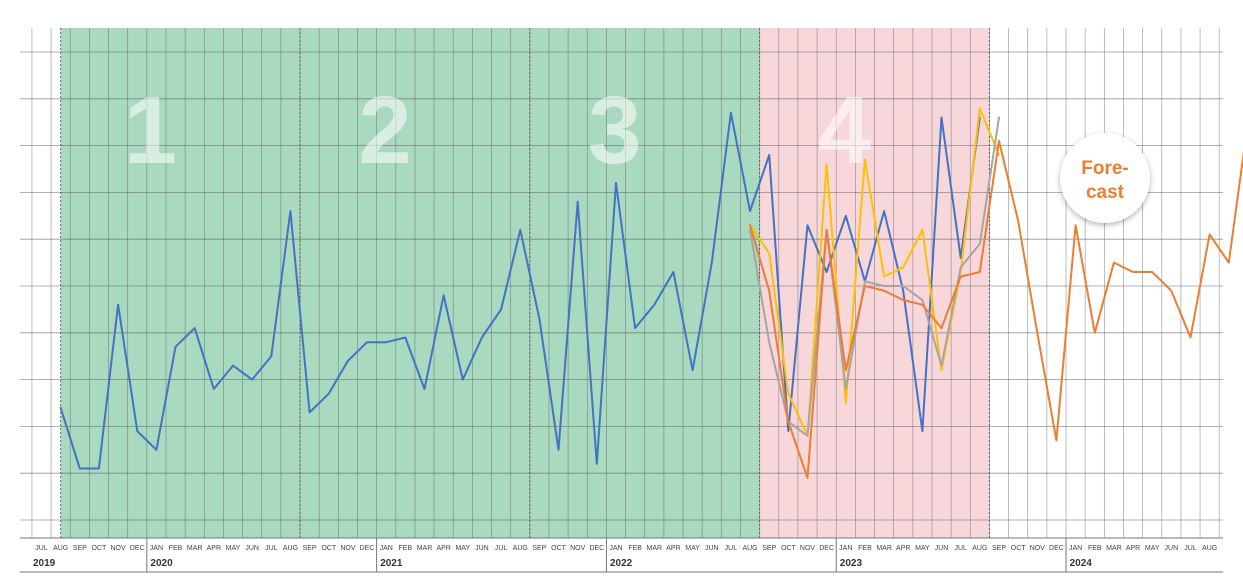  What do you see at coordinates (44, 563) in the screenshot?
I see `year-label-2019: 2019` at bounding box center [44, 563].